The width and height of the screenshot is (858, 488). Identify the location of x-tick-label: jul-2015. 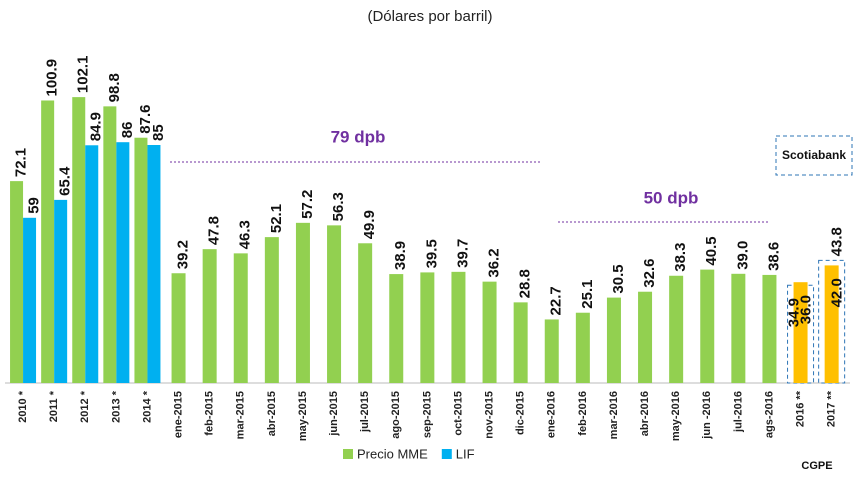
(365, 412).